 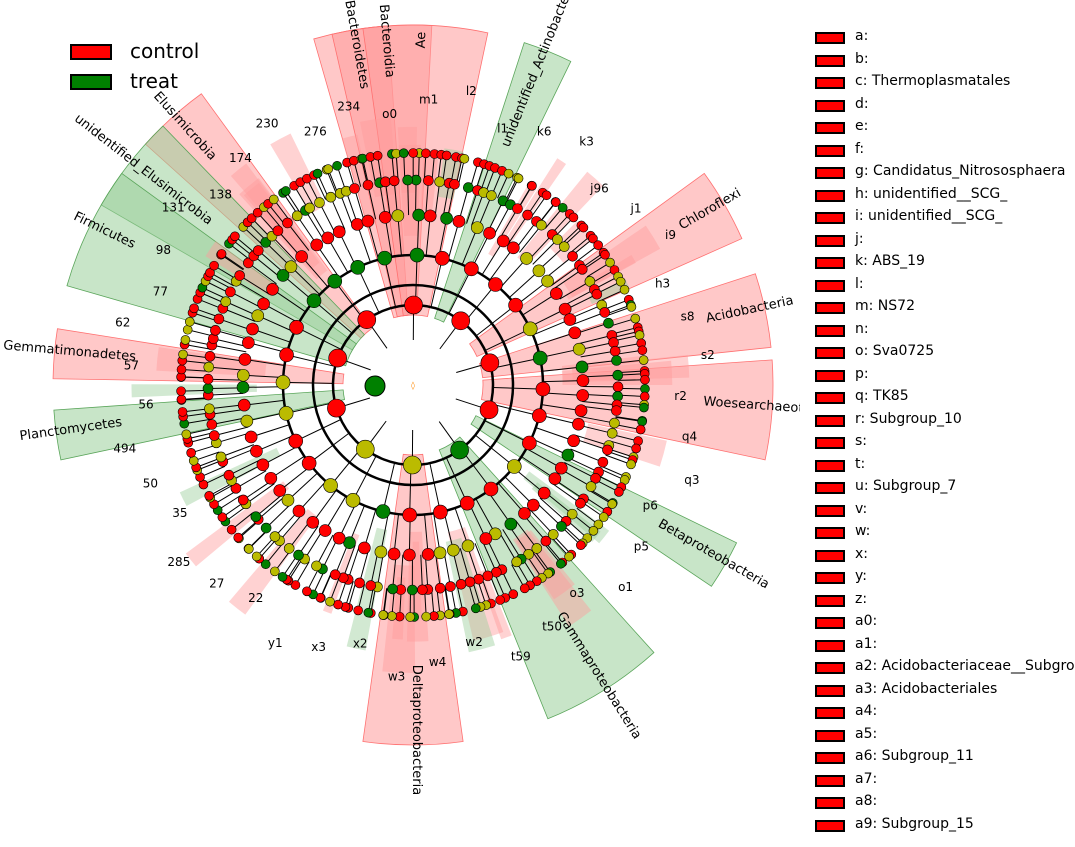 I want to click on taxa-label: y:, so click(x=861, y=576).